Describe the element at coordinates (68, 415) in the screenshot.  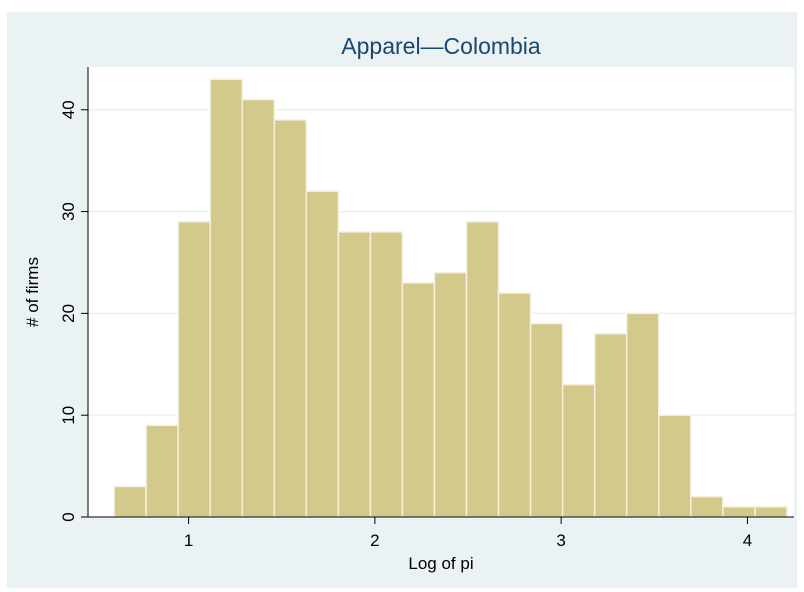
I see `y-tick-label-1: 10` at that location.